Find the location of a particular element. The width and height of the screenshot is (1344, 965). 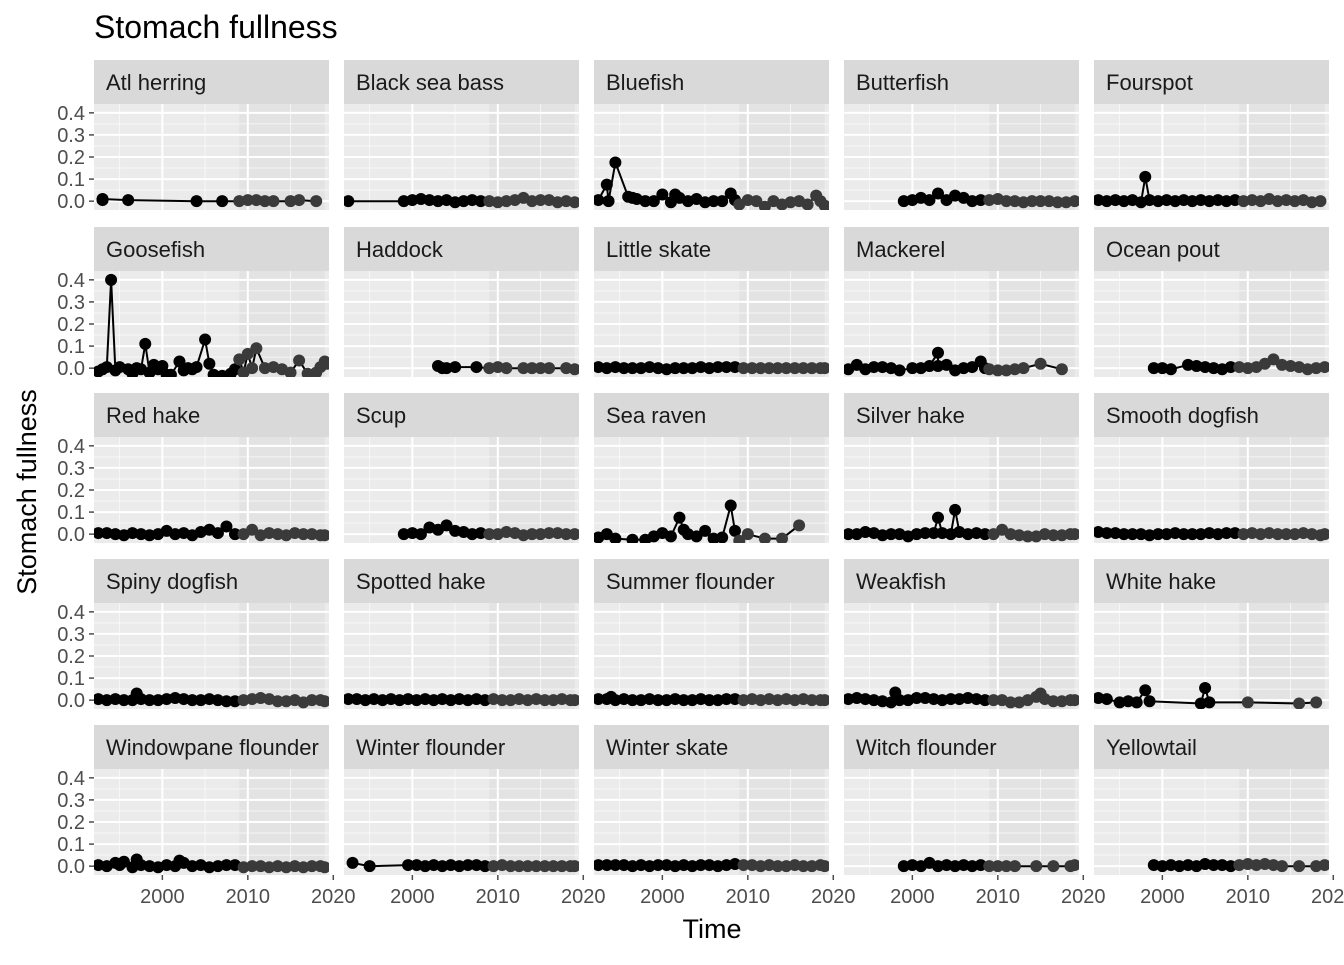

facet-panel: Summer flounder is located at coordinates (711, 634).